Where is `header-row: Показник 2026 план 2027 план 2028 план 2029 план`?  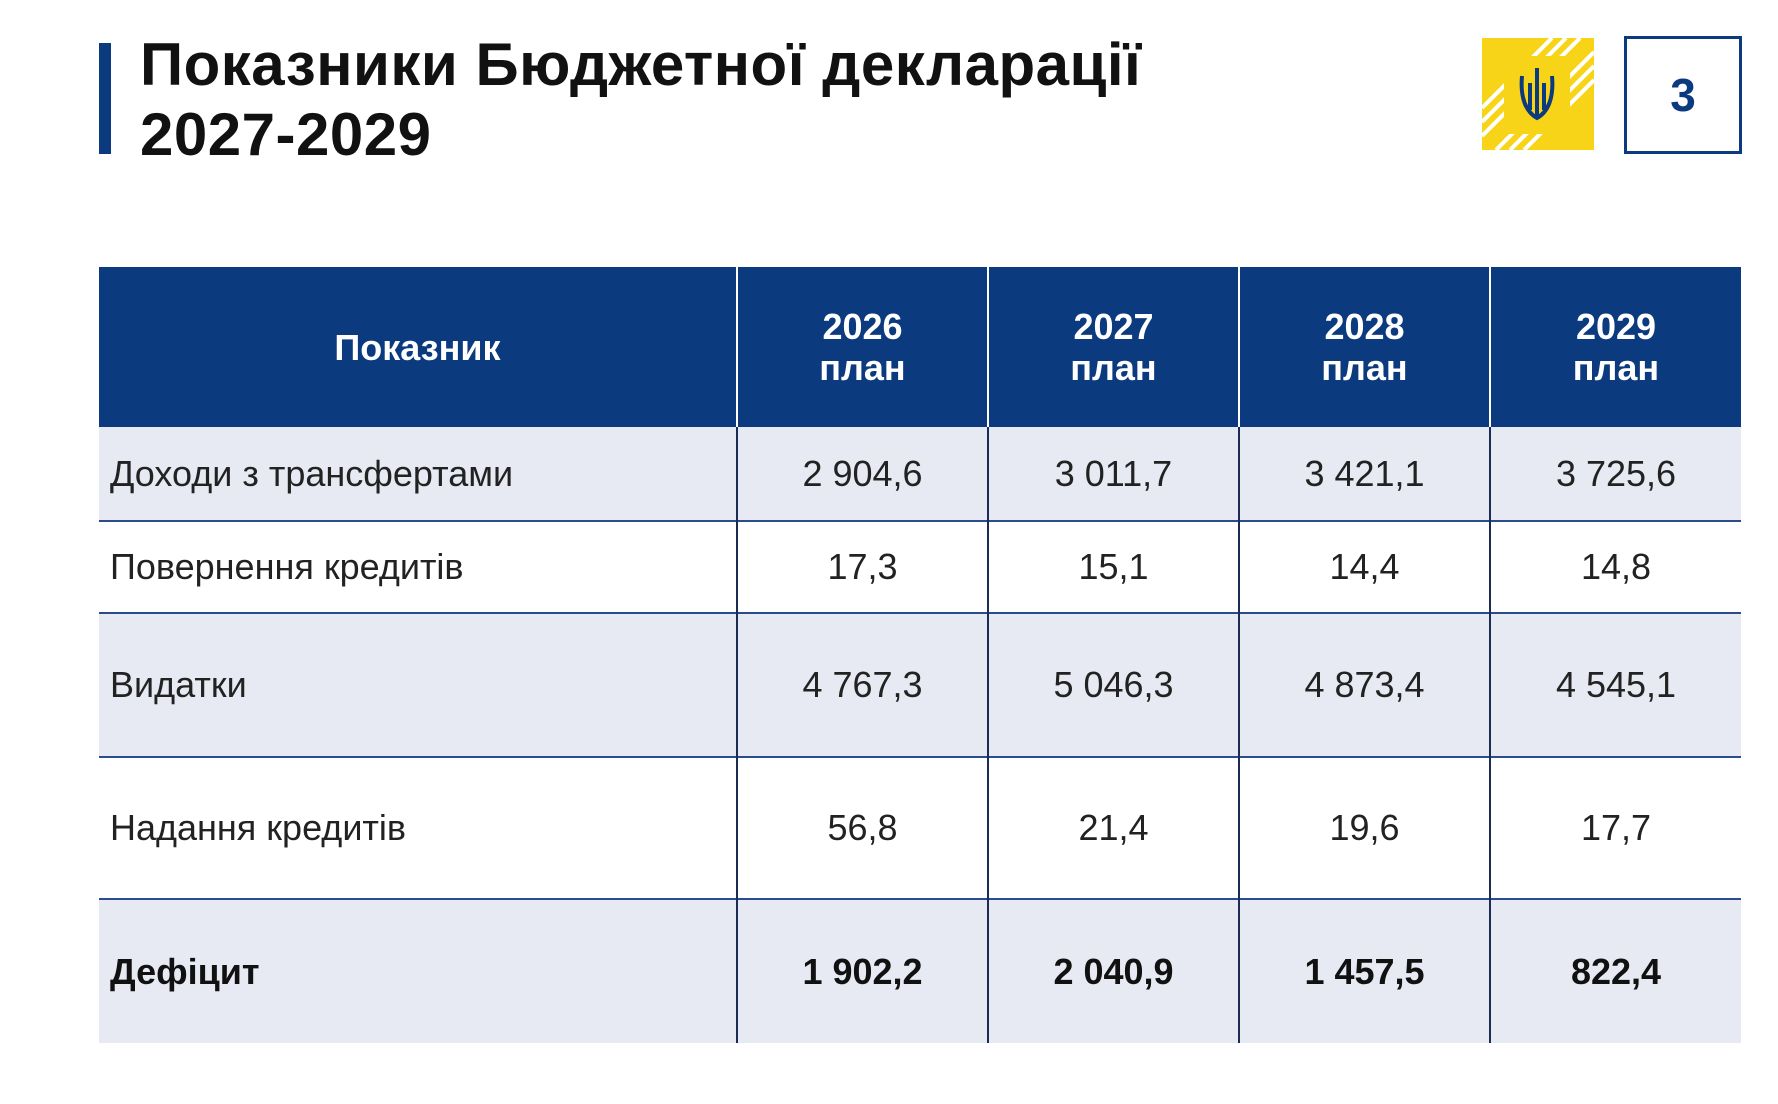
header-row: Показник 2026 план 2027 план 2028 план 2029 план is located at coordinates (920, 347).